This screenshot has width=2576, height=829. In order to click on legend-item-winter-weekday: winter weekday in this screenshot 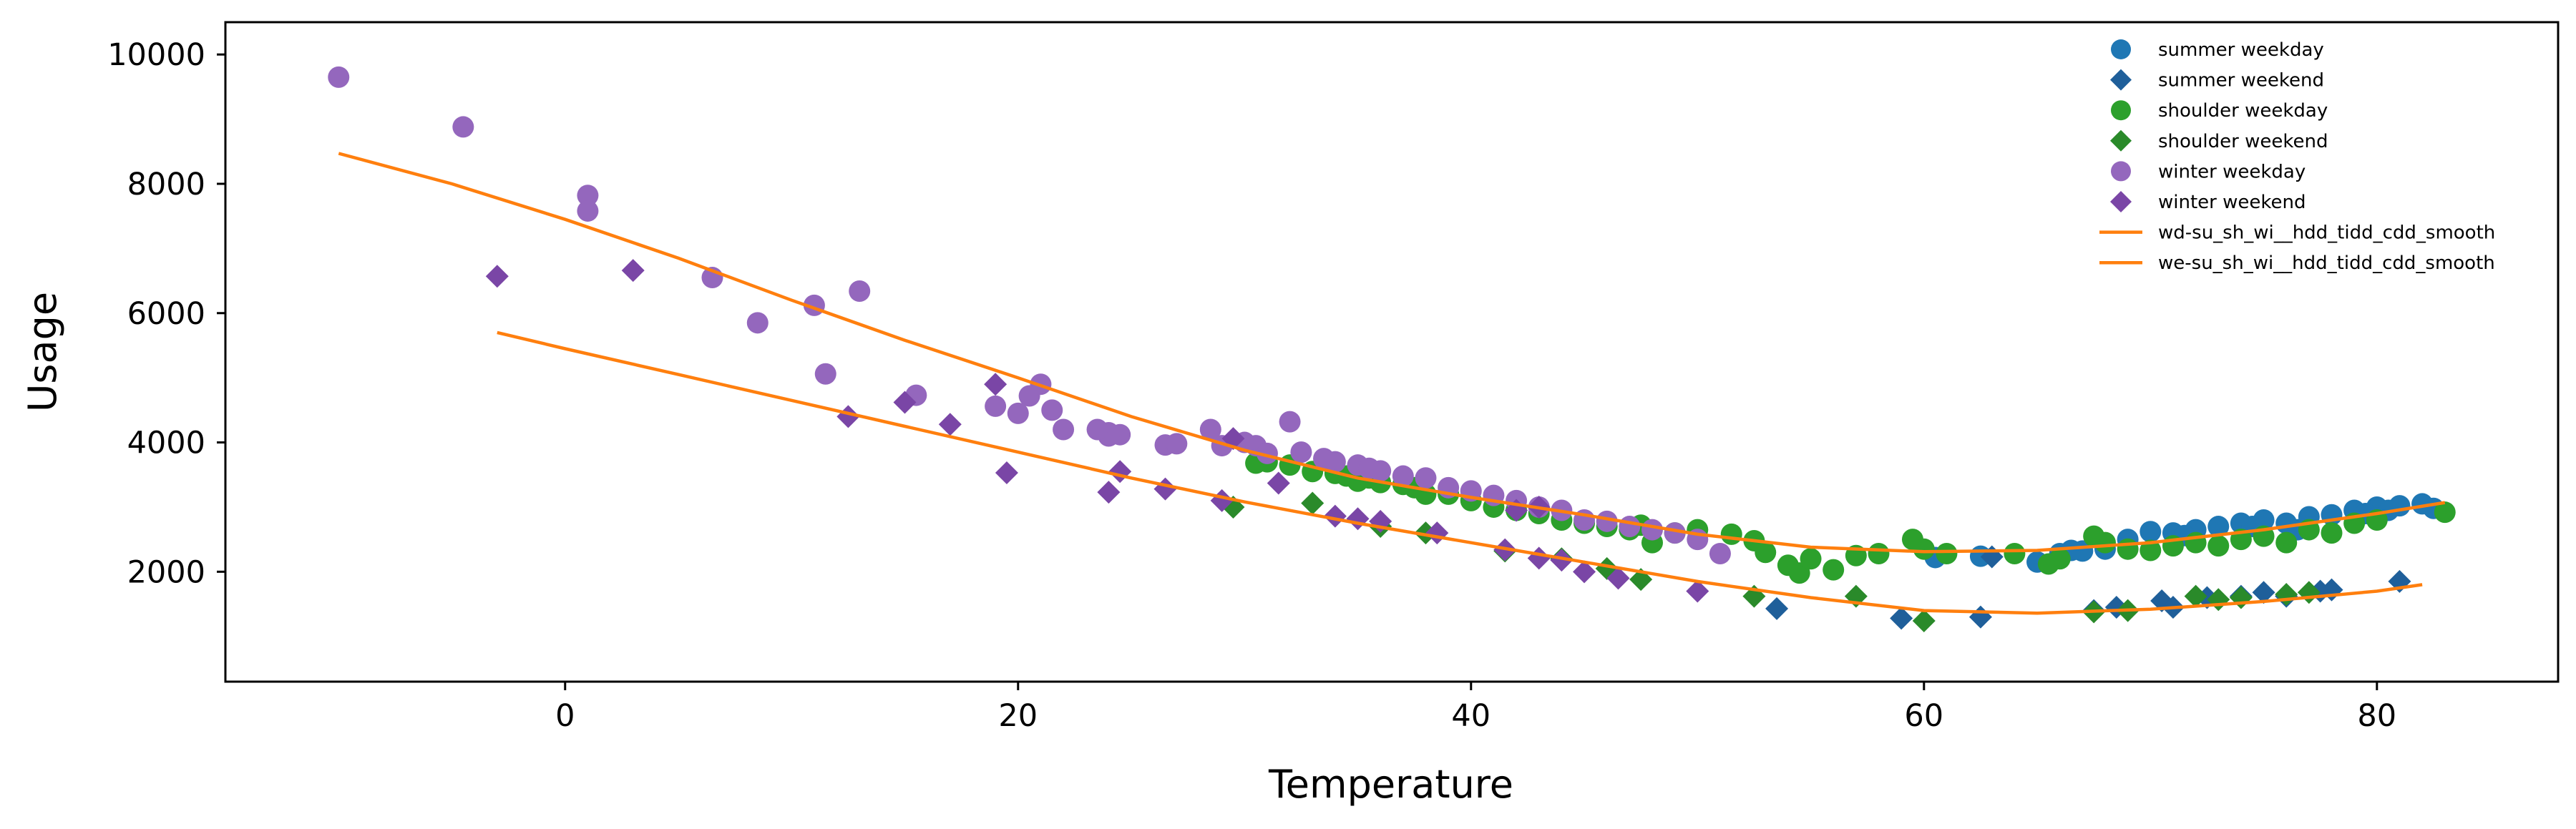, I will do `click(2208, 171)`.